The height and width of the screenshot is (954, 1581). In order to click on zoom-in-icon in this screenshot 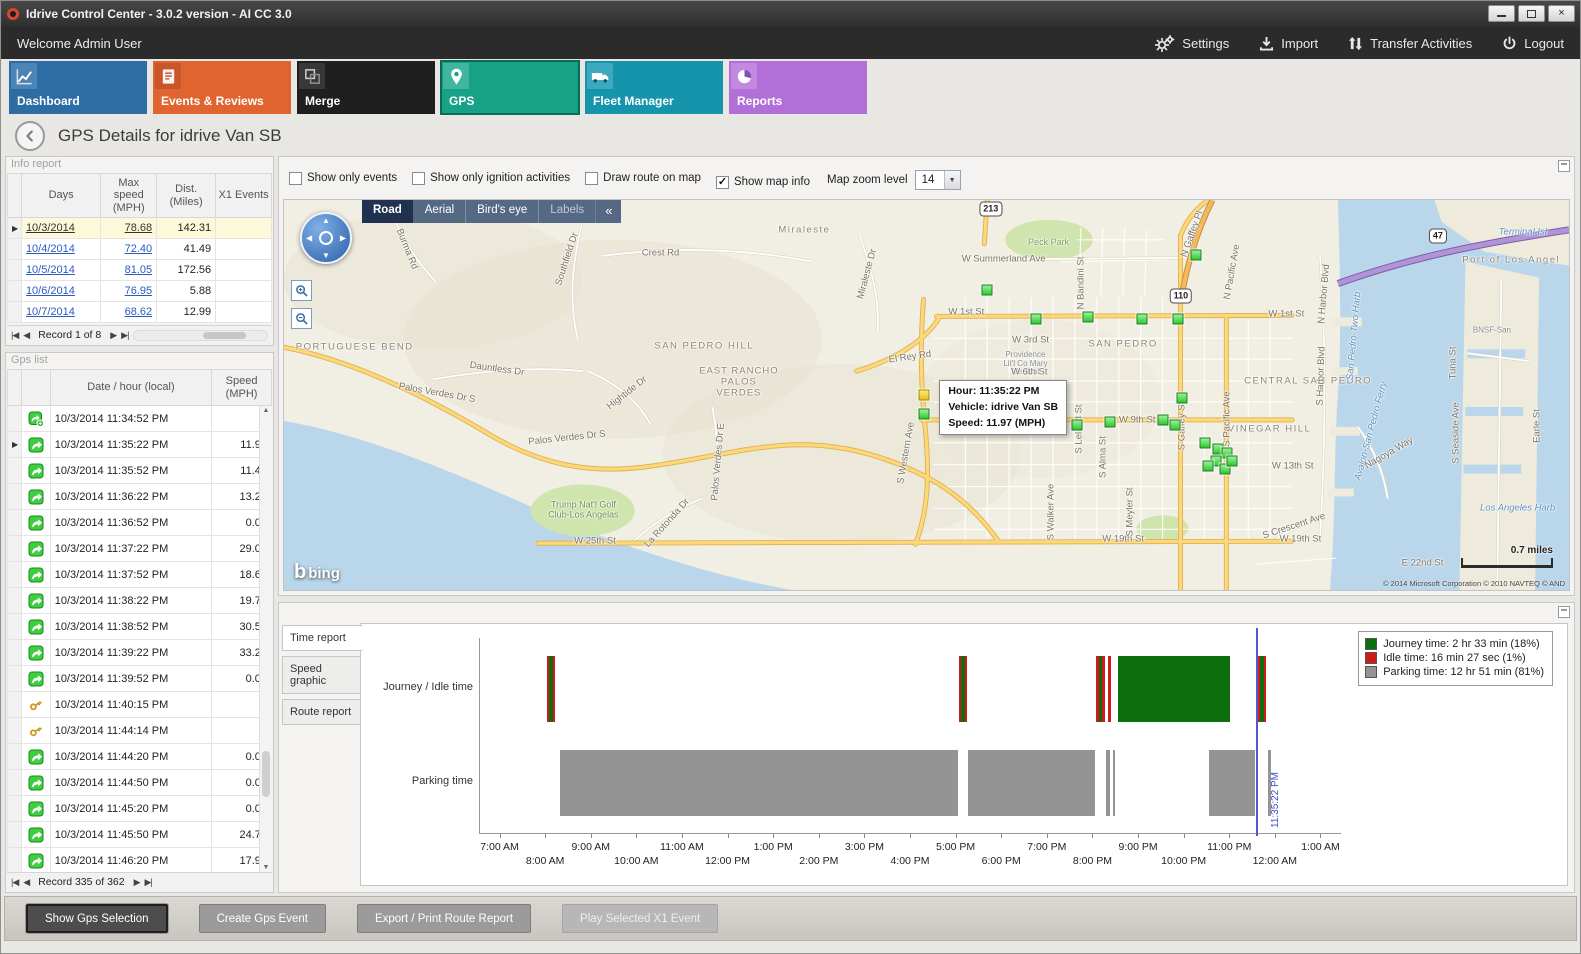, I will do `click(301, 290)`.